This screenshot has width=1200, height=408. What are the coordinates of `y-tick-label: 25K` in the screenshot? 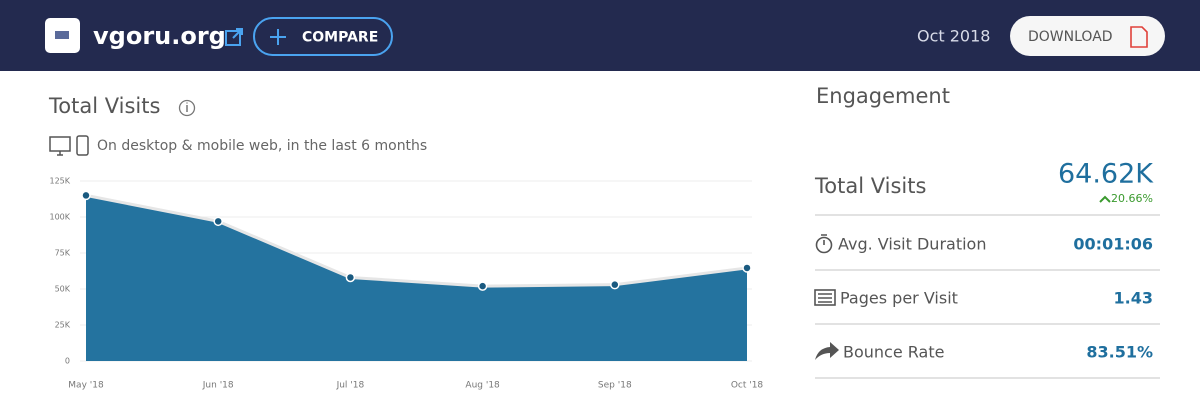 It's located at (63, 325).